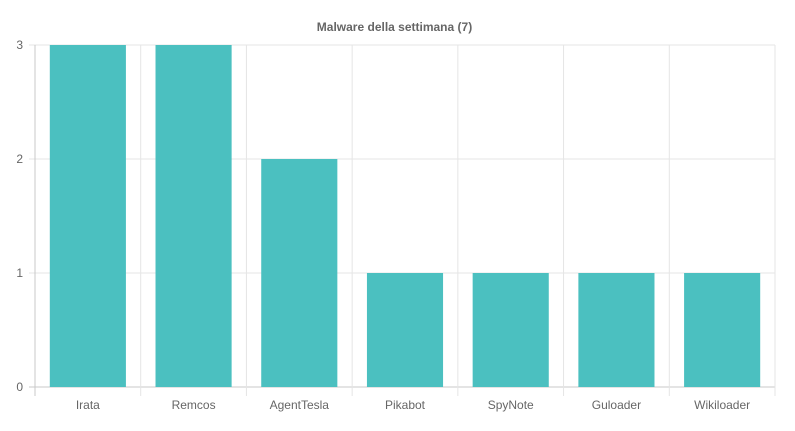 The image size is (795, 431). What do you see at coordinates (405, 330) in the screenshot?
I see `bar-pikabot` at bounding box center [405, 330].